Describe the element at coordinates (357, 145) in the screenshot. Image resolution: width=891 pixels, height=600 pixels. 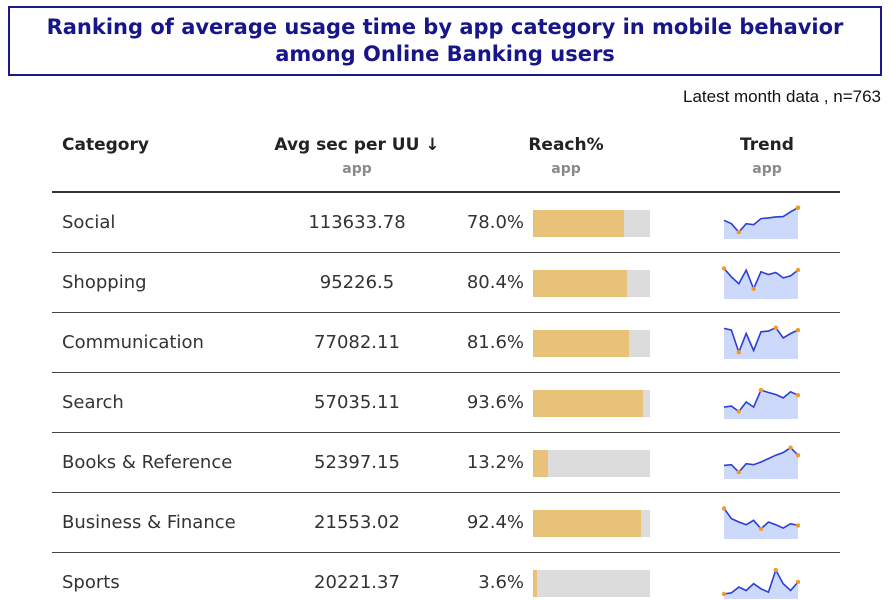
I see `header-avg-label: Avg sec per UU ↓` at that location.